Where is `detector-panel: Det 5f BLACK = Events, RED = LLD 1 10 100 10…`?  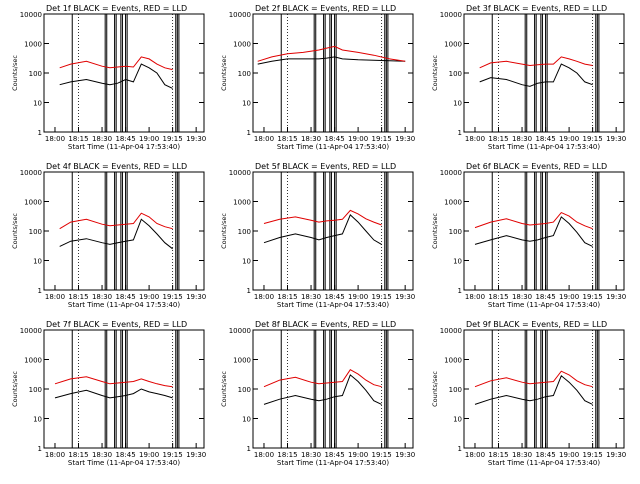
detector-panel: Det 5f BLACK = Events, RED = LLD 1 10 100 10… is located at coordinates (317, 235).